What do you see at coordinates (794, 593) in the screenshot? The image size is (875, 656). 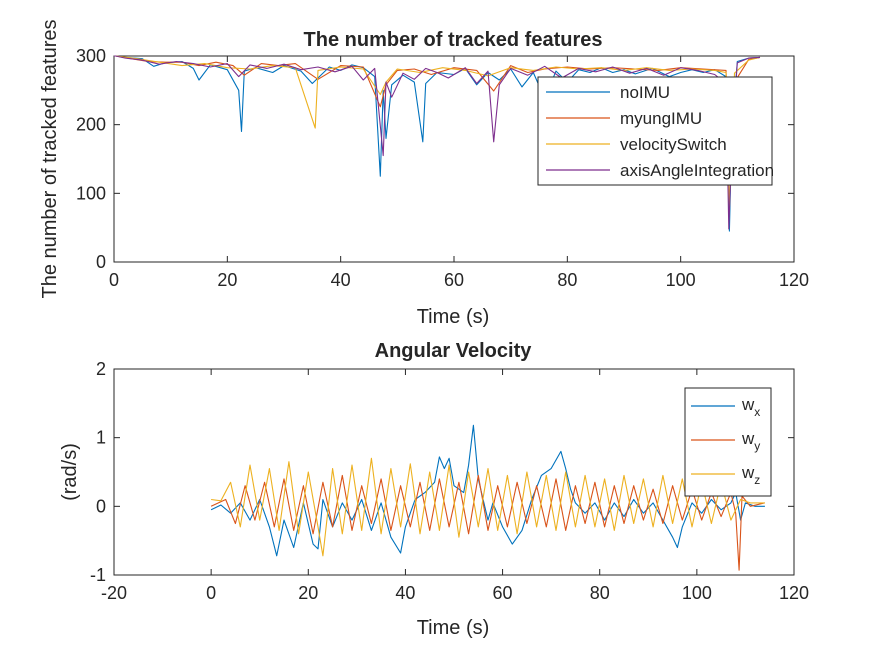 I see `angular-velocity-xtick-label: 120` at bounding box center [794, 593].